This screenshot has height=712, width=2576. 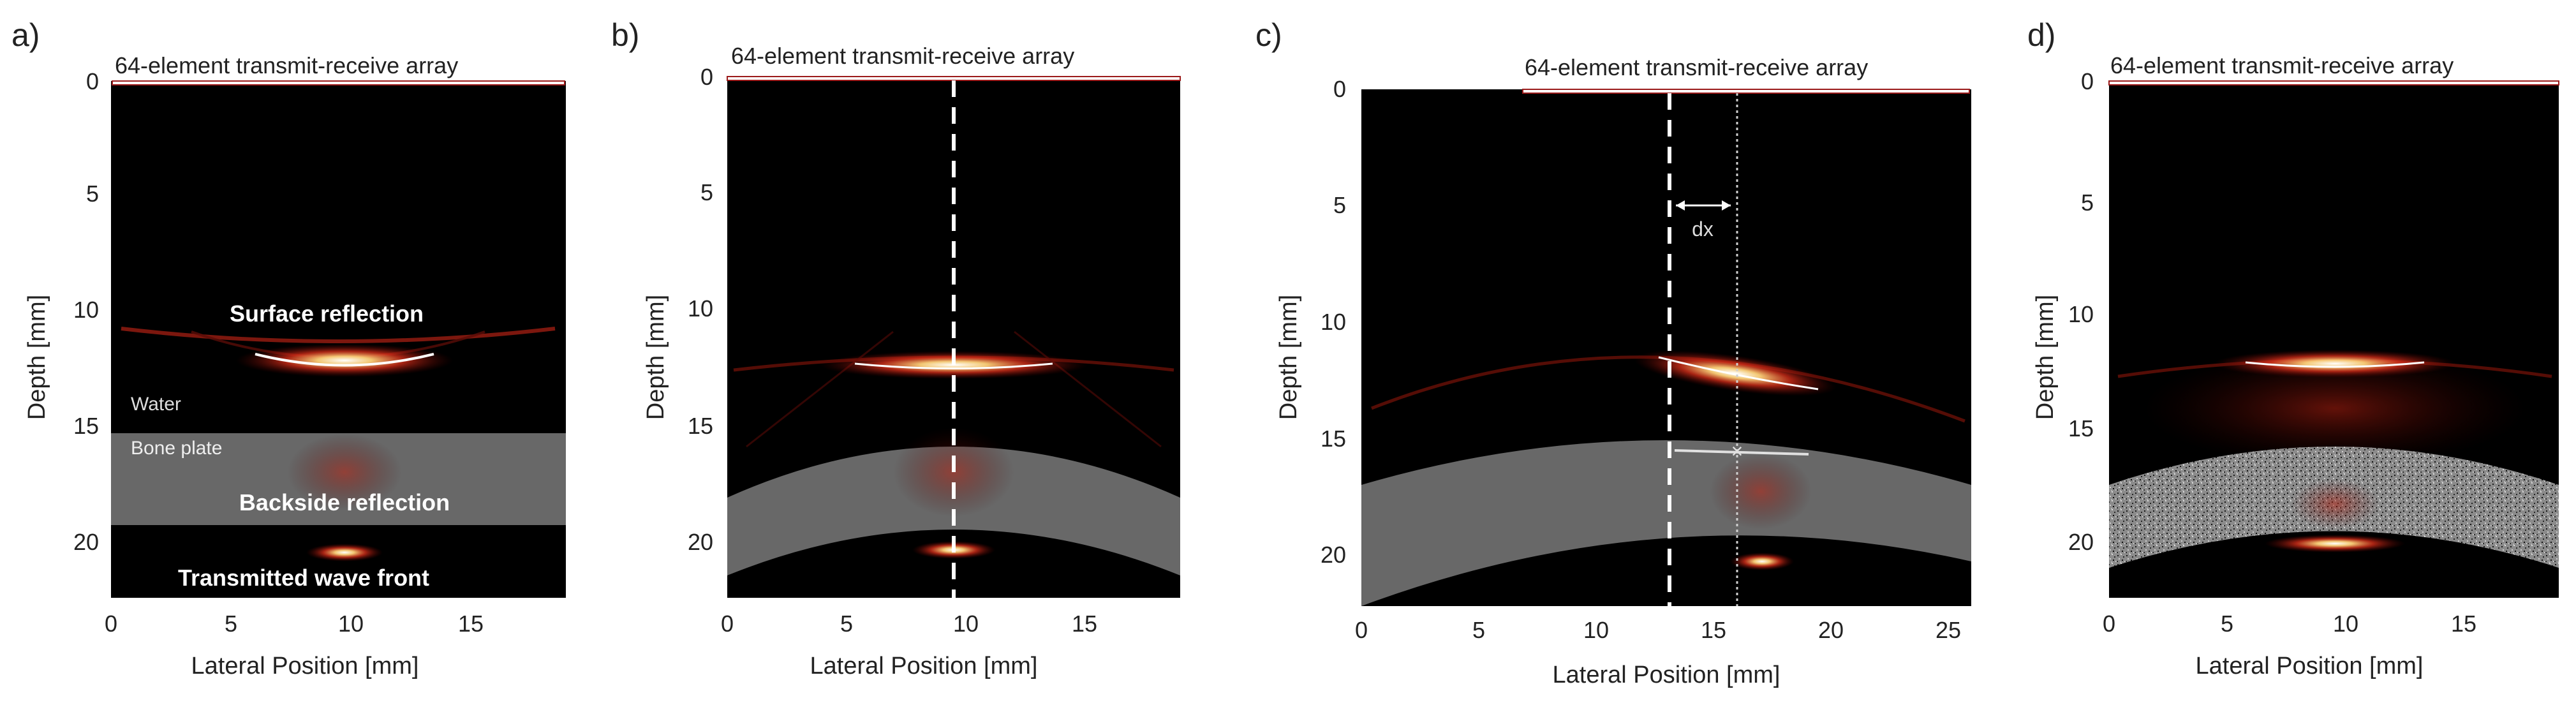 What do you see at coordinates (1268, 35) in the screenshot?
I see `panel-label: c)` at bounding box center [1268, 35].